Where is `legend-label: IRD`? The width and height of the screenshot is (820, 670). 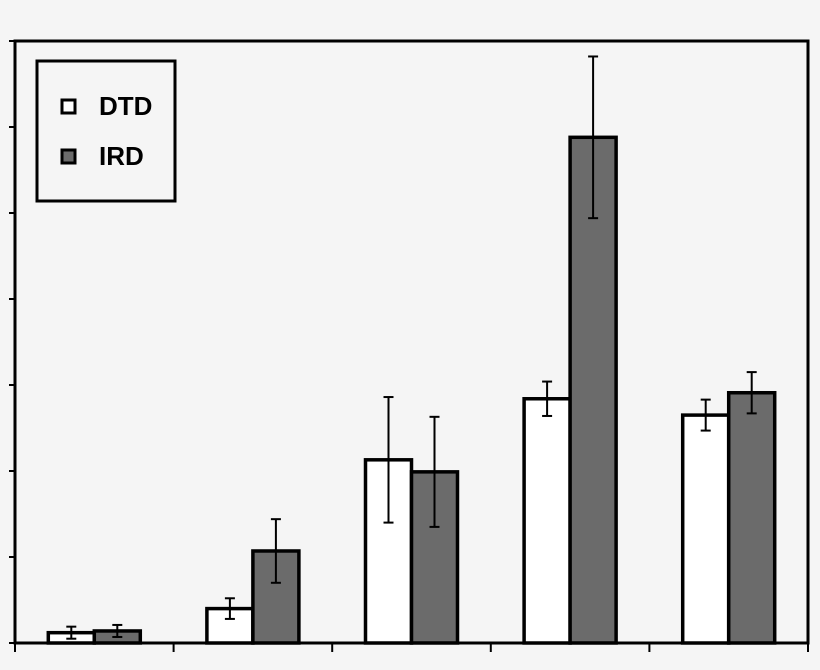 legend-label: IRD is located at coordinates (121, 156).